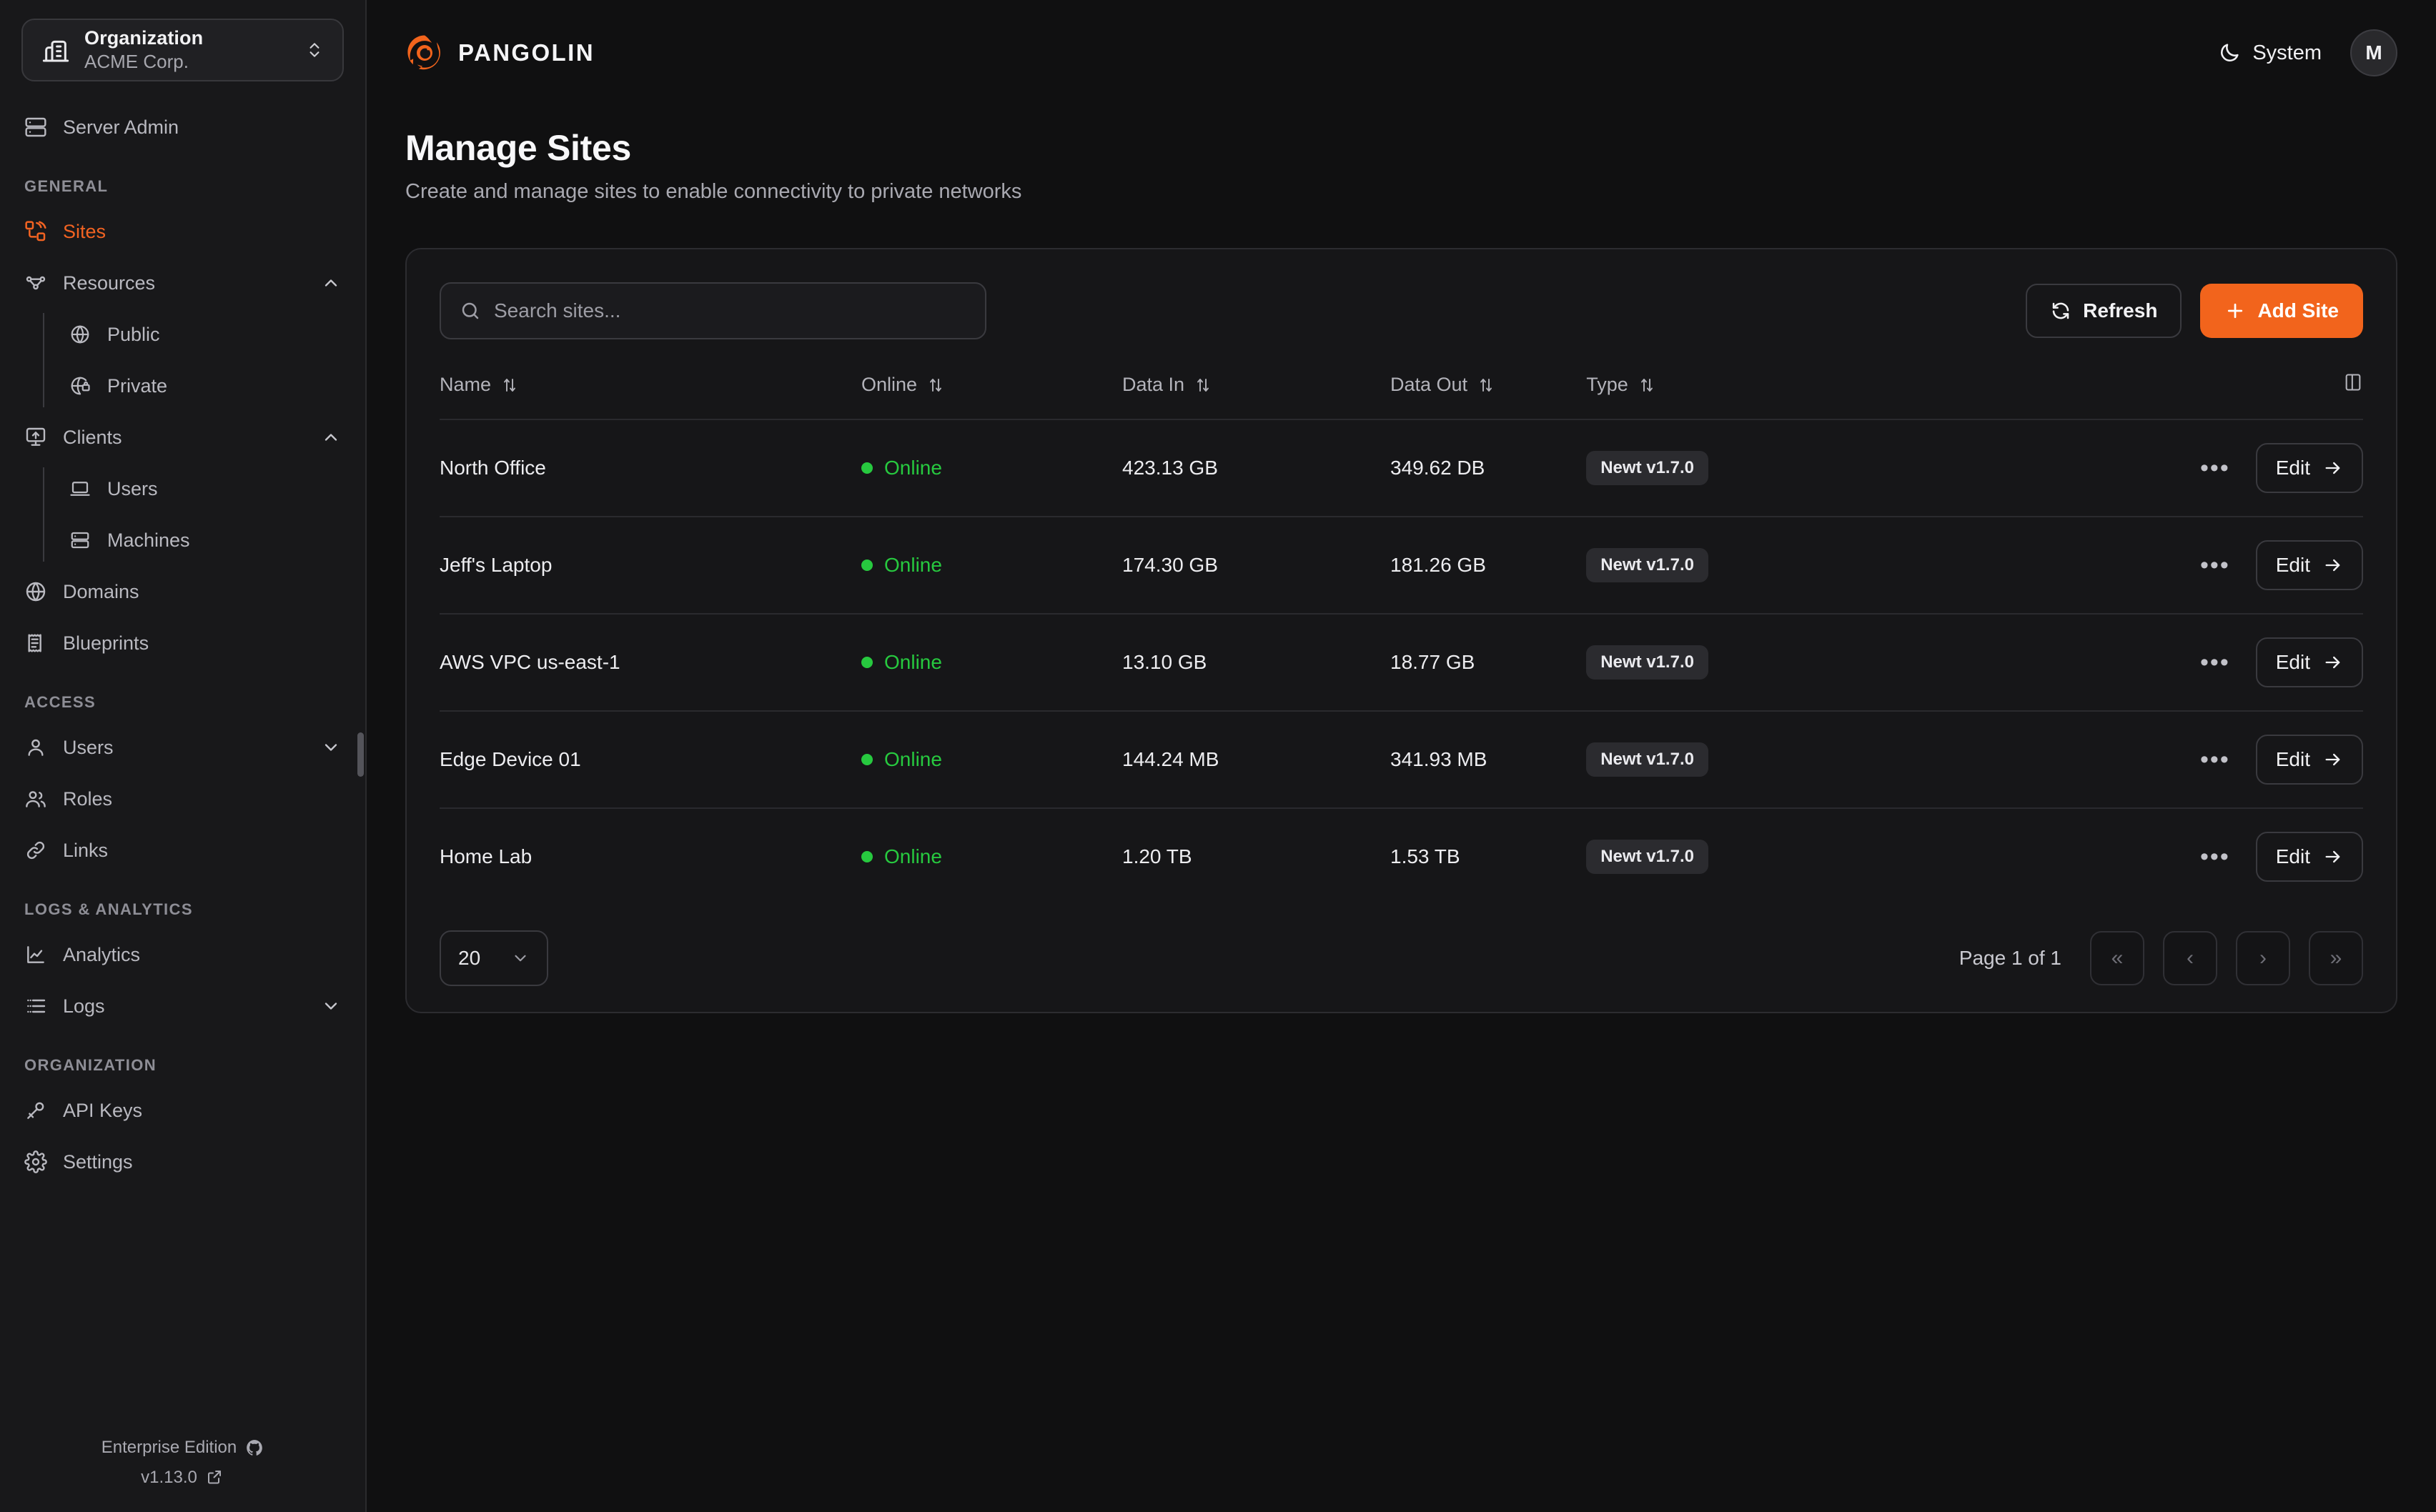 This screenshot has height=1512, width=2436. Describe the element at coordinates (2353, 382) in the screenshot. I see `column-visibility-icon` at that location.